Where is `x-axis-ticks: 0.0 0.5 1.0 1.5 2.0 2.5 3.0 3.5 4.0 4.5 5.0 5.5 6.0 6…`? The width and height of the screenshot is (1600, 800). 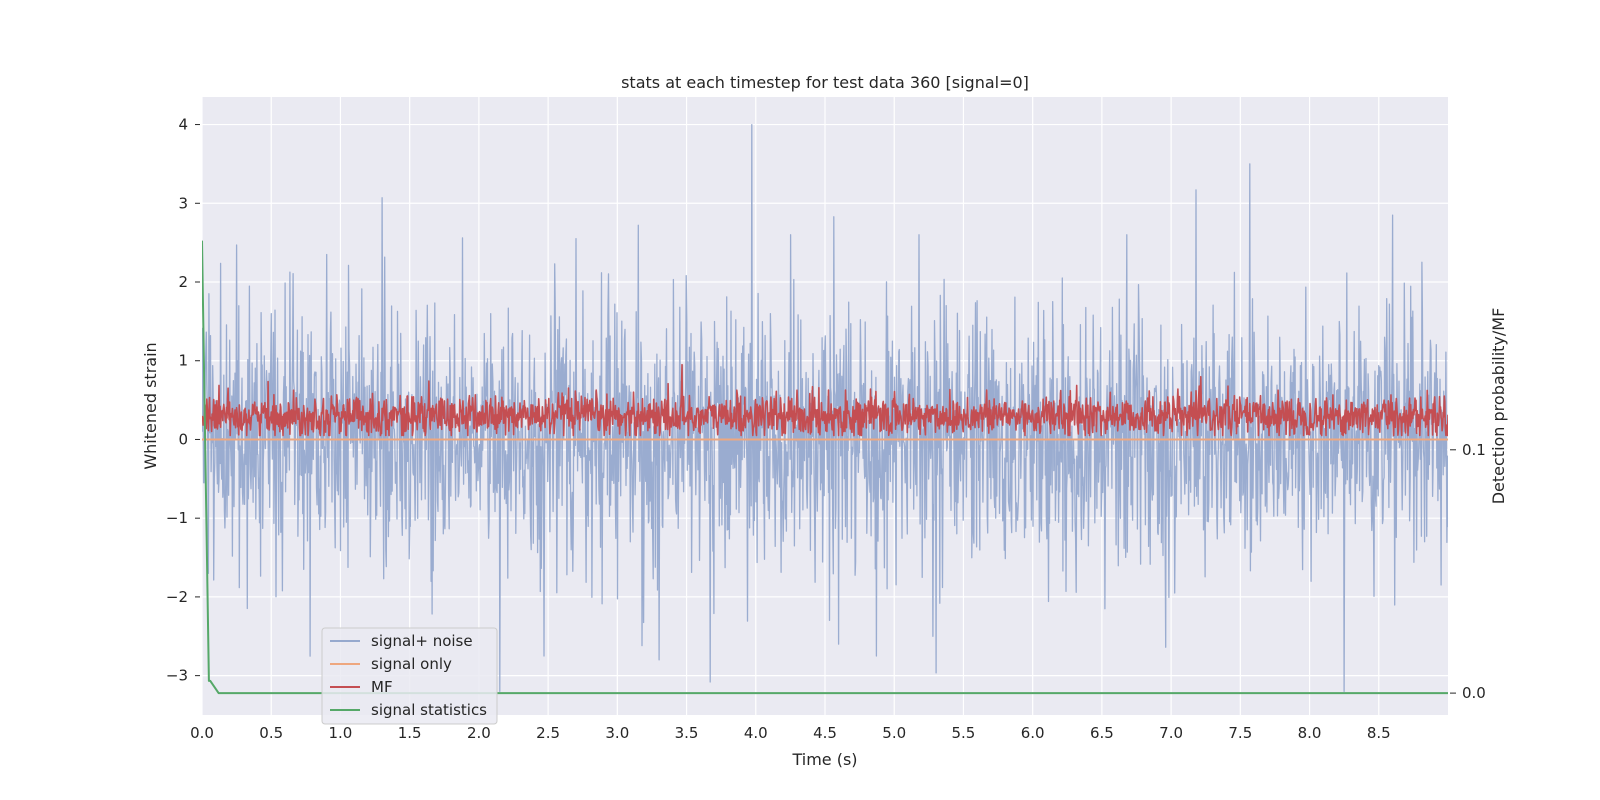 x-axis-ticks: 0.0 0.5 1.0 1.5 2.0 2.5 3.0 3.5 4.0 4.5 5.0 5.5 6.0 6… is located at coordinates (790, 733).